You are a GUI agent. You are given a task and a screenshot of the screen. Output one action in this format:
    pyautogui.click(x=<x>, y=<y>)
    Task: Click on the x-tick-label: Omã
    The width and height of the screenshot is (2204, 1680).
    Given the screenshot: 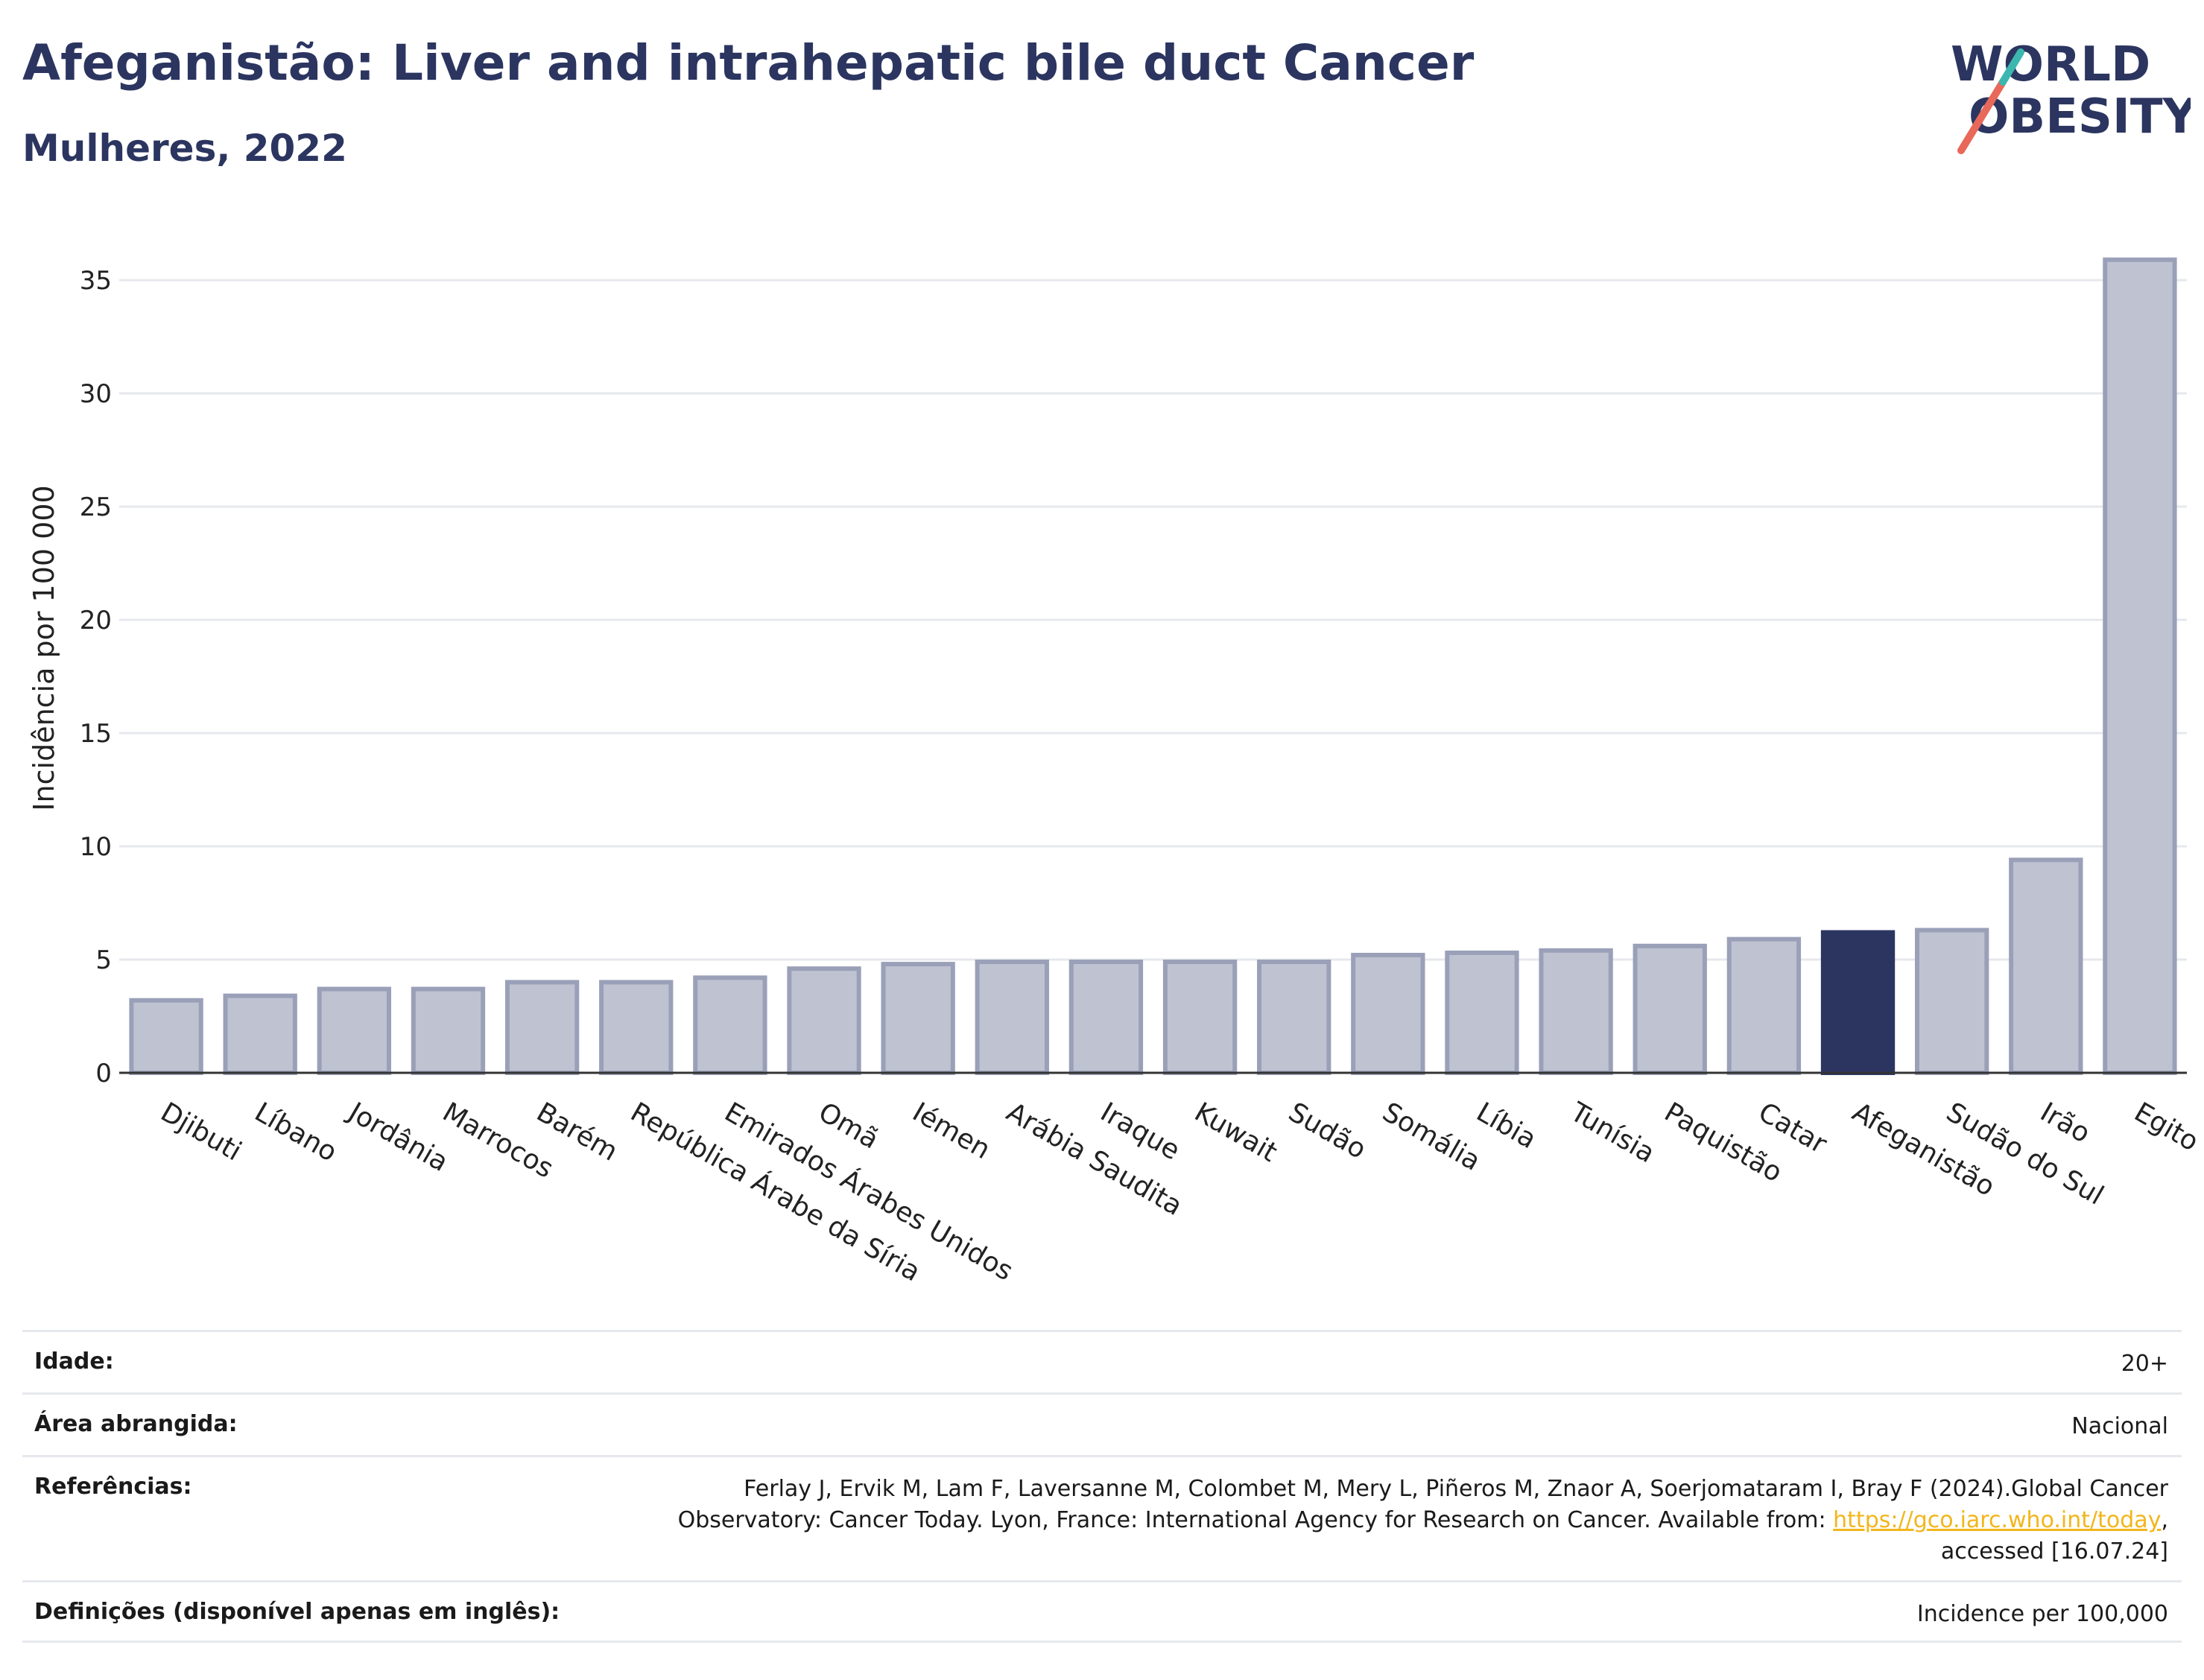 What is the action you would take?
    pyautogui.click(x=849, y=1126)
    